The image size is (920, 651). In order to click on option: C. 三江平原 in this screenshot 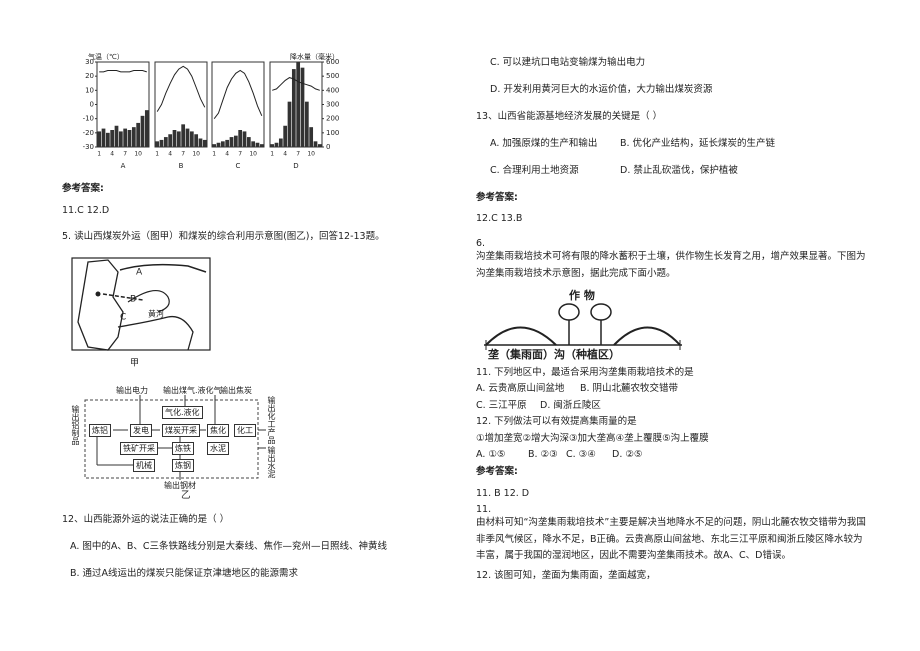, I will do `click(501, 405)`.